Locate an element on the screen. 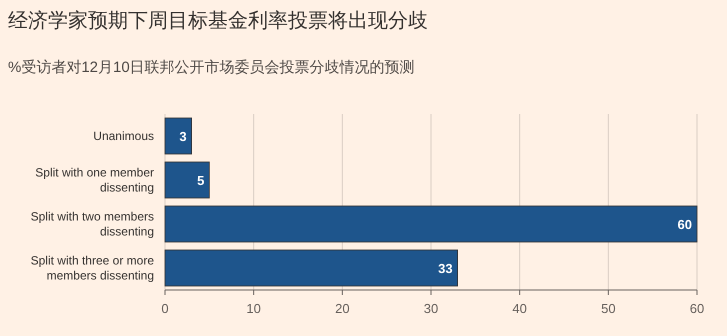  x-tick-label: 20 is located at coordinates (342, 308).